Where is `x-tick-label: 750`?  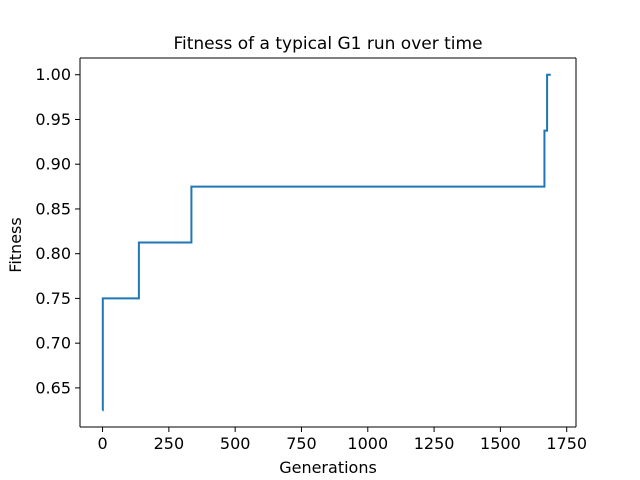 x-tick-label: 750 is located at coordinates (301, 443).